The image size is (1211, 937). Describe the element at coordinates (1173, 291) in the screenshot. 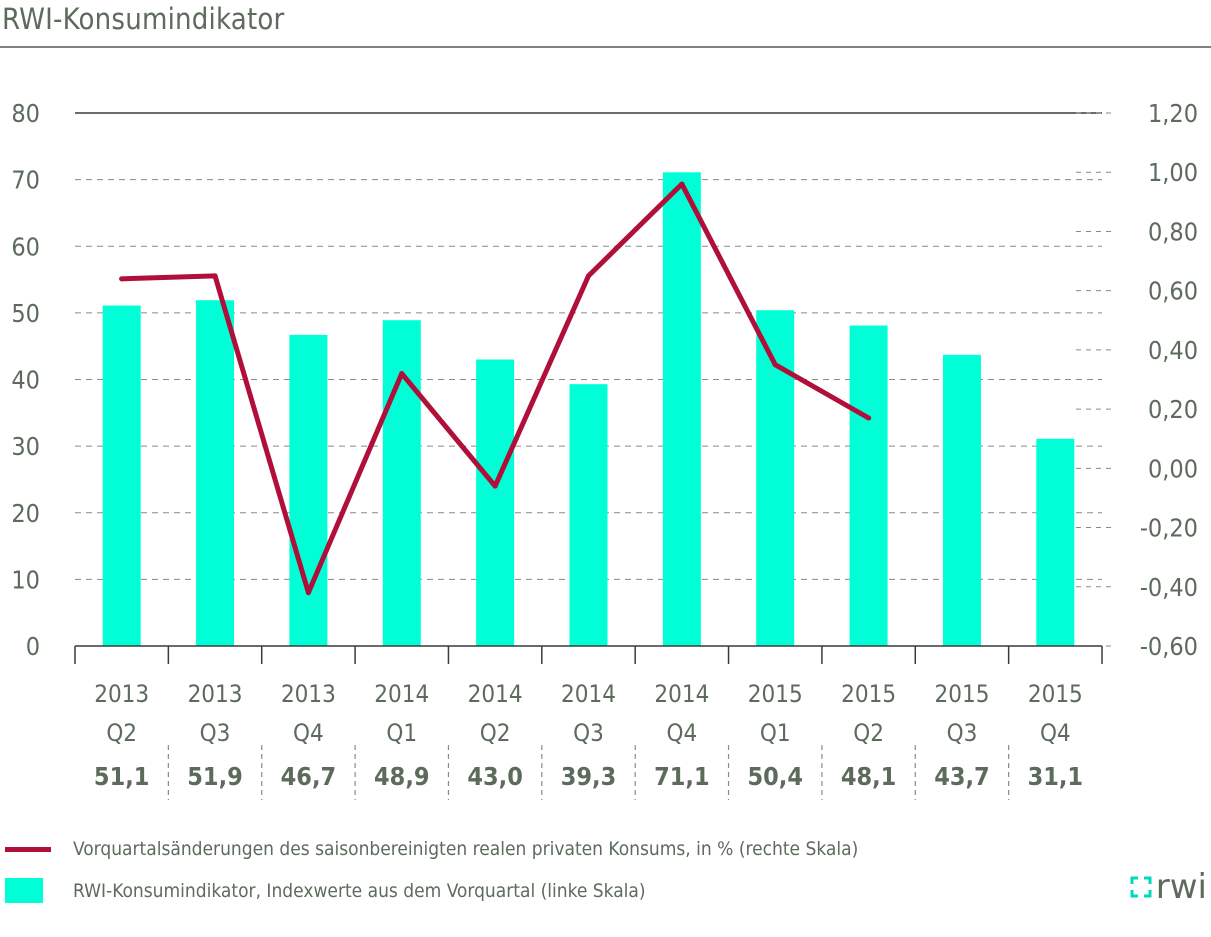

I see `right-axis-tick-label: 0,60` at that location.